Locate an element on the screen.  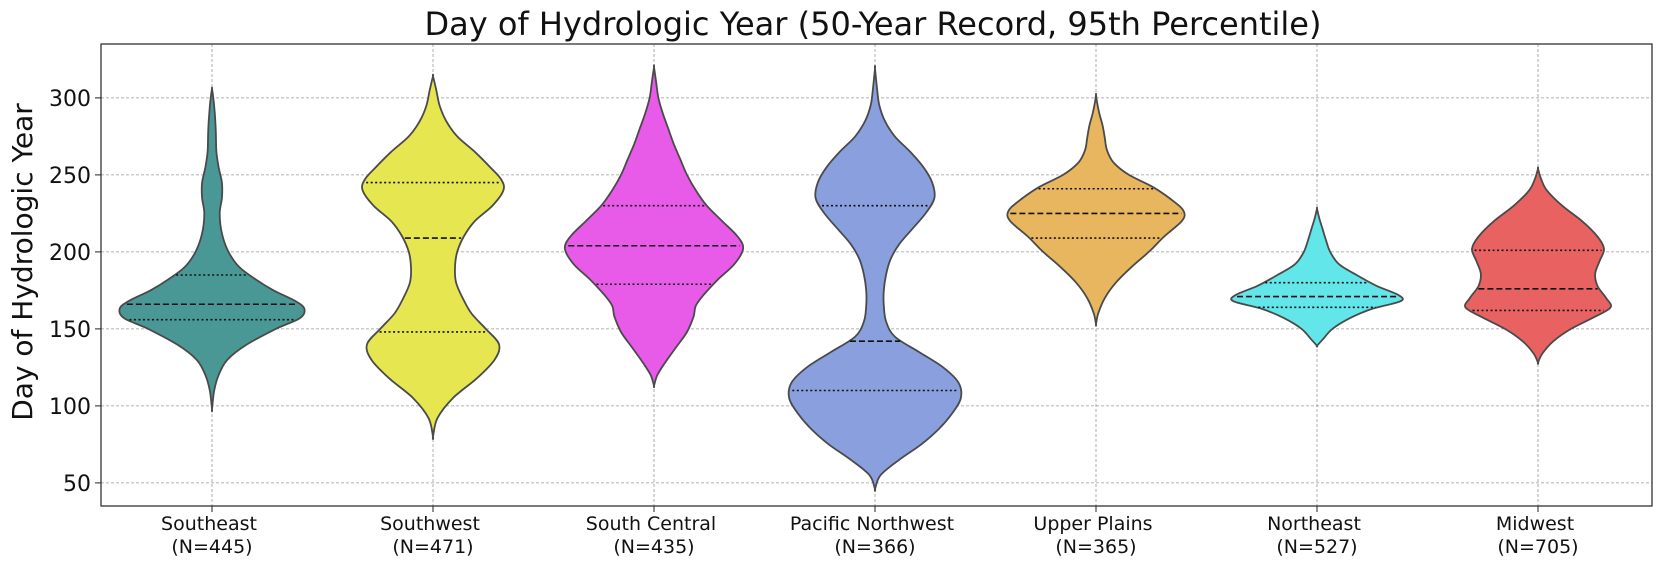
violin-northeast is located at coordinates (1317, 277).